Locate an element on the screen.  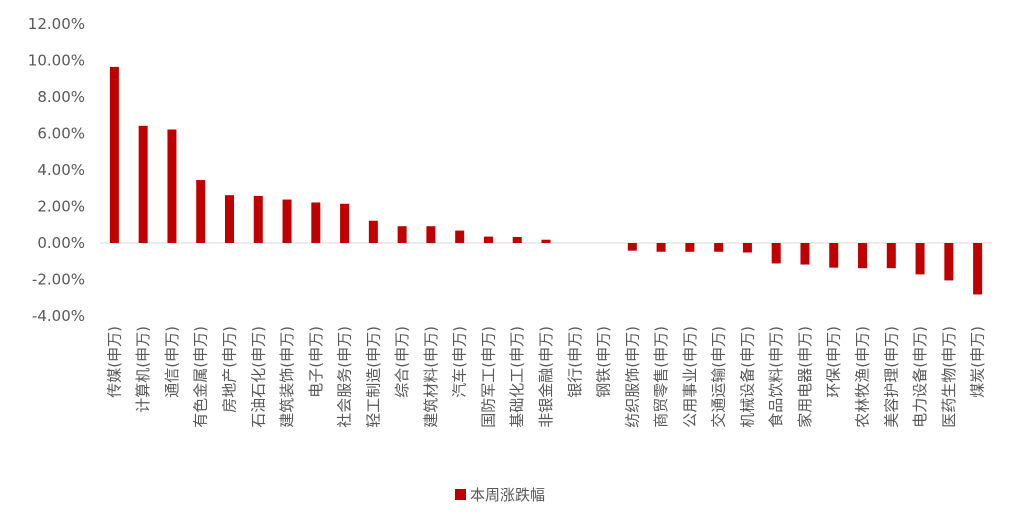
x-tick-label: 石油石化(申万) is located at coordinates (258, 377).